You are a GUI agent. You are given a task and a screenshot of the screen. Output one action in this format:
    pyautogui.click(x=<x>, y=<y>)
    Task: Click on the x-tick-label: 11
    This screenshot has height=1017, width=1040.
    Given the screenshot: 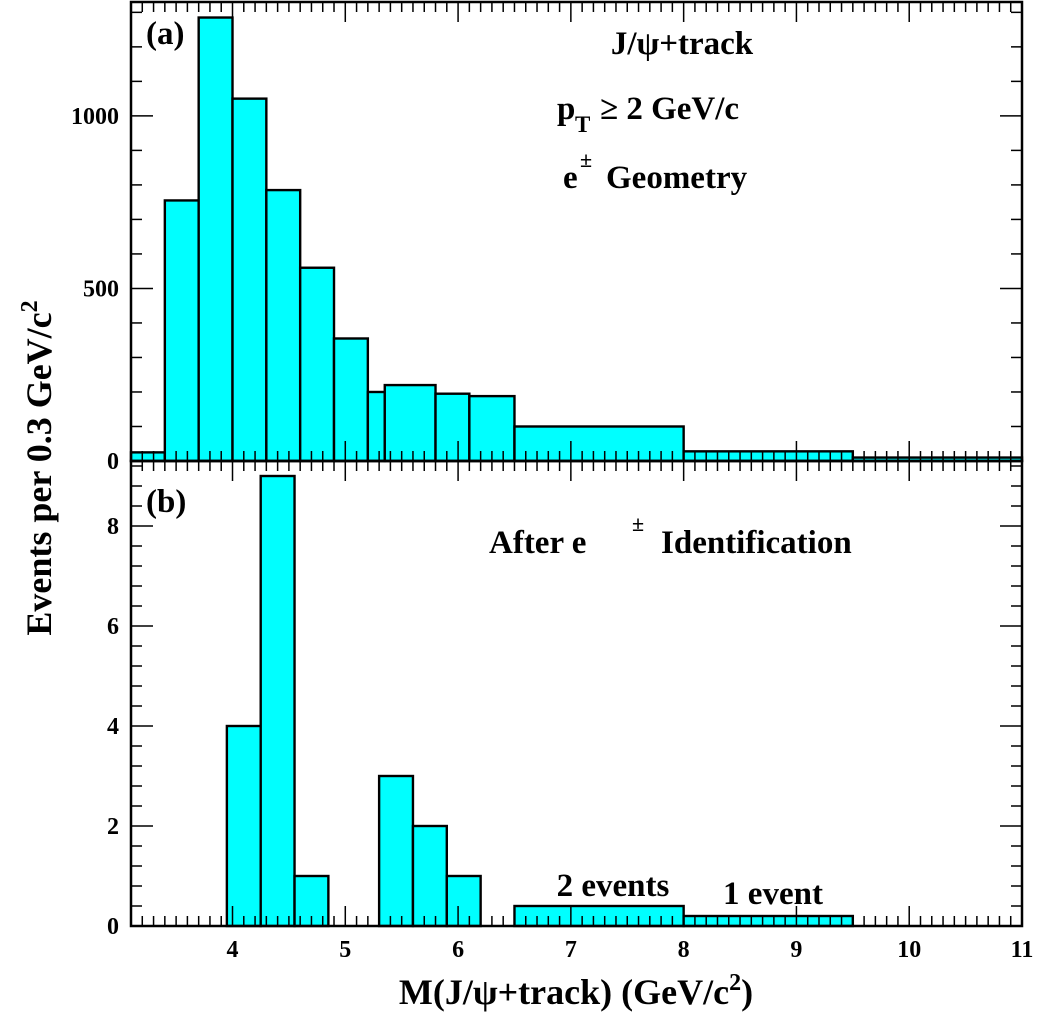 What is the action you would take?
    pyautogui.click(x=1022, y=950)
    